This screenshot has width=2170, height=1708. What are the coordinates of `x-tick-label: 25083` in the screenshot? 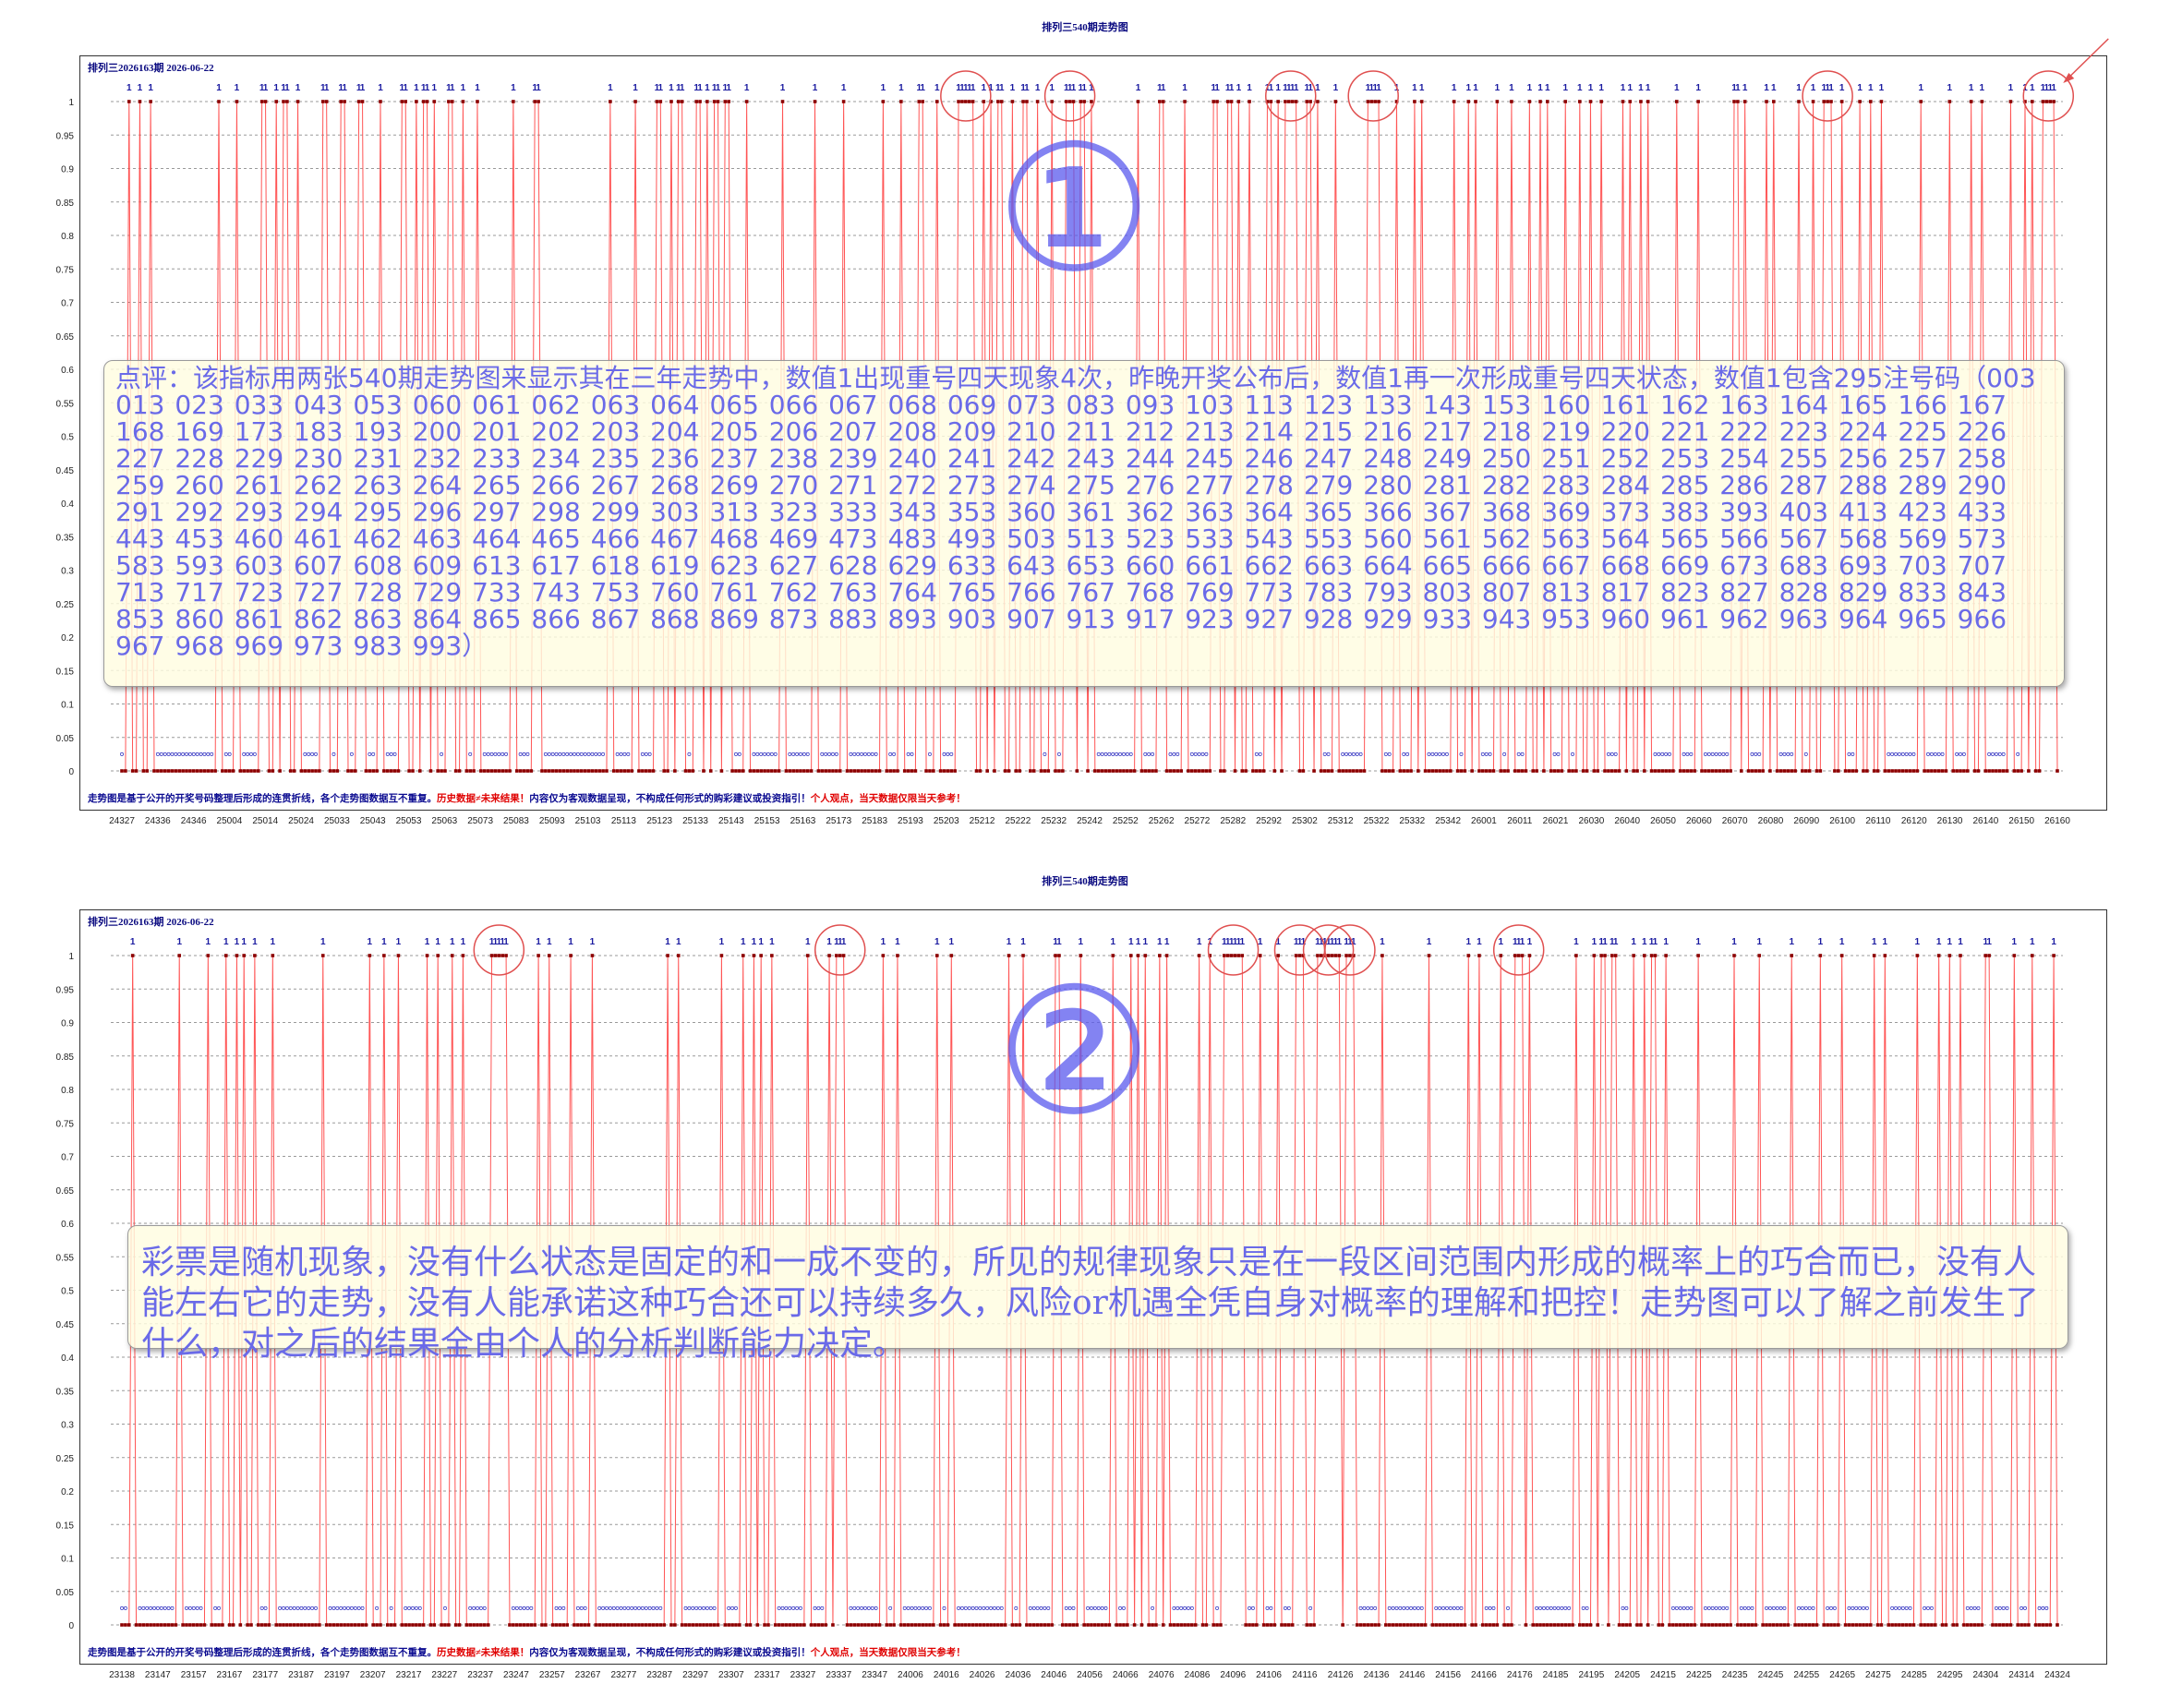 It's located at (516, 821).